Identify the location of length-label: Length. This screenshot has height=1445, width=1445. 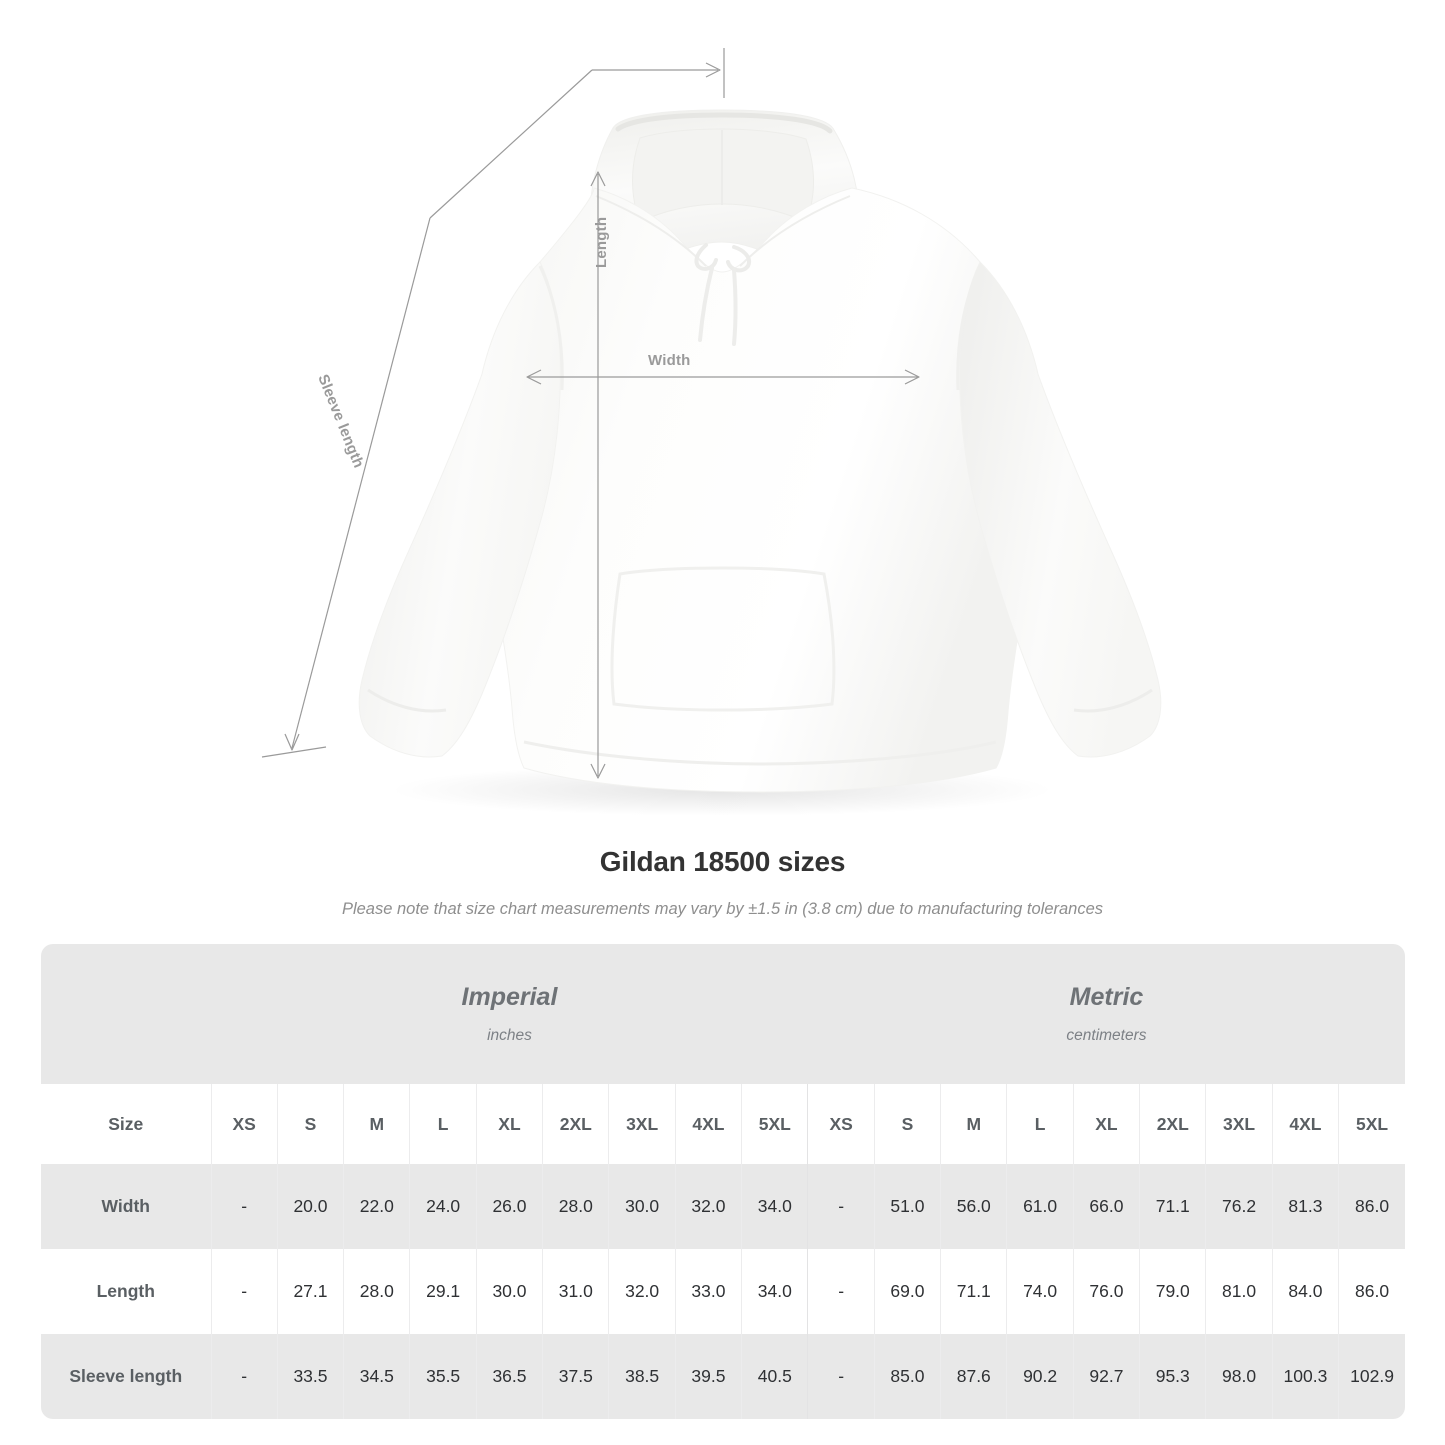
(601, 242).